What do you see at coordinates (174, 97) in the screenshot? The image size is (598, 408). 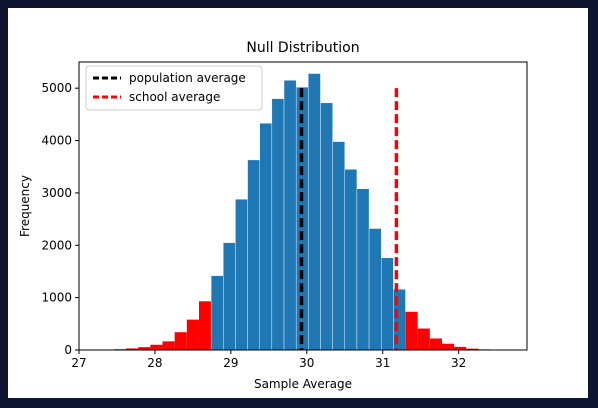 I see `legend-label-school: school average` at bounding box center [174, 97].